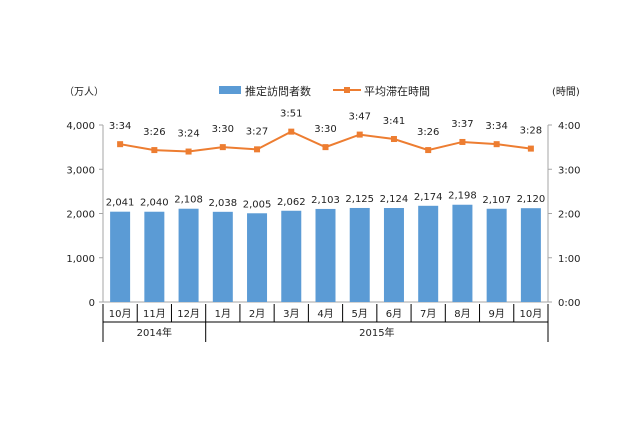  I want to click on bar-data-label: 2,103, so click(325, 200).